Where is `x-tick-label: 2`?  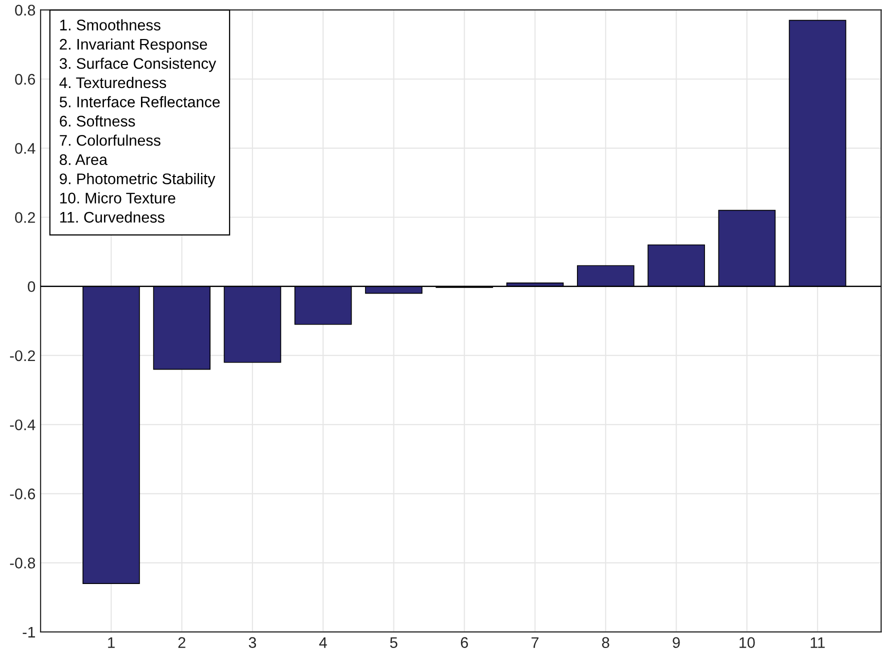
x-tick-label: 2 is located at coordinates (182, 642).